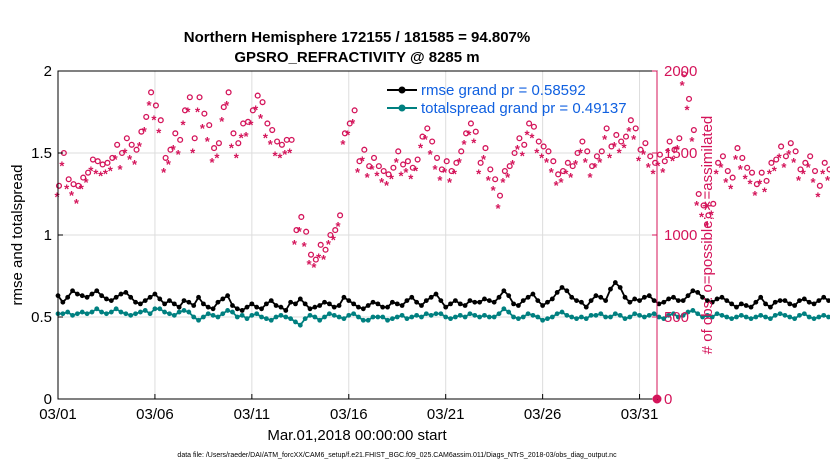 This screenshot has width=830, height=470. I want to click on y-axis-right: 0 500 1000 1500 2000, so click(674, 235).